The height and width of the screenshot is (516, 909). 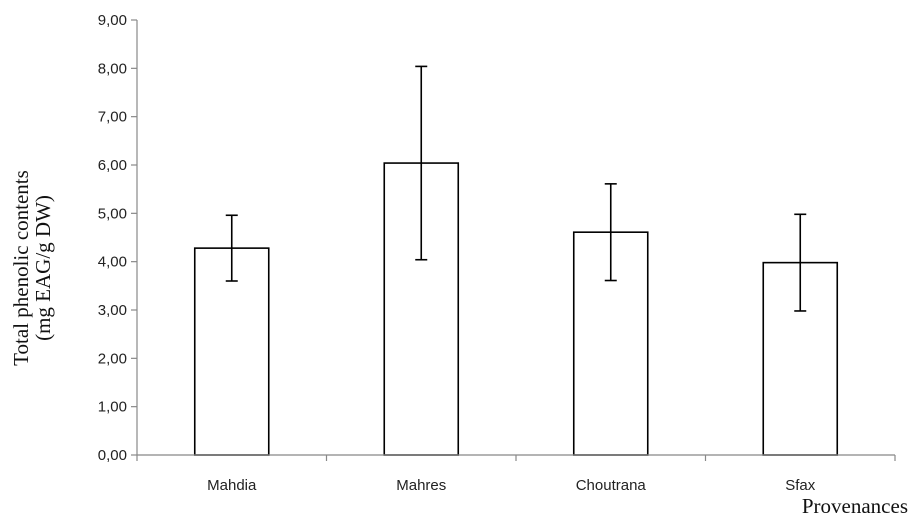 What do you see at coordinates (800, 485) in the screenshot?
I see `x-category-label: Sfax` at bounding box center [800, 485].